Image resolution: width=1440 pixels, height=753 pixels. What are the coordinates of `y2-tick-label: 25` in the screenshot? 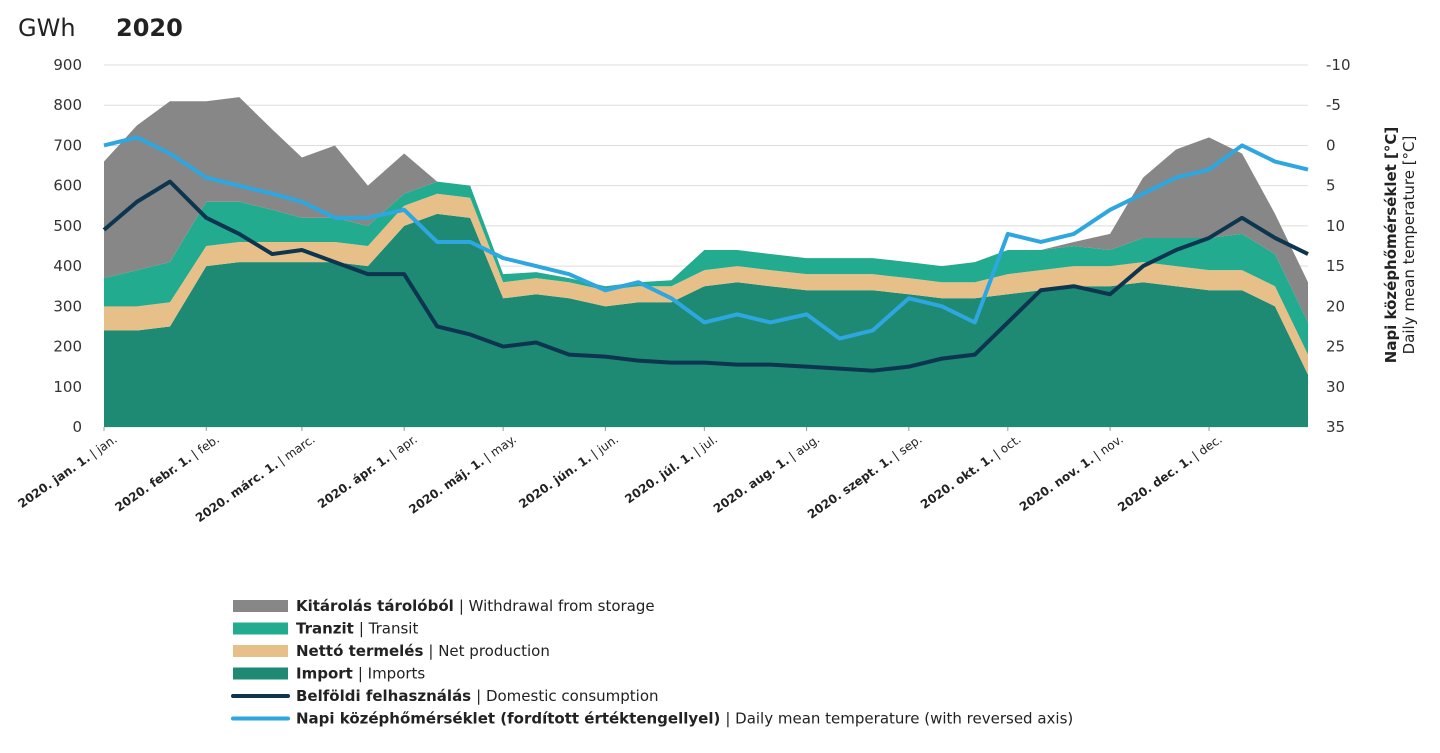 It's located at (1335, 347).